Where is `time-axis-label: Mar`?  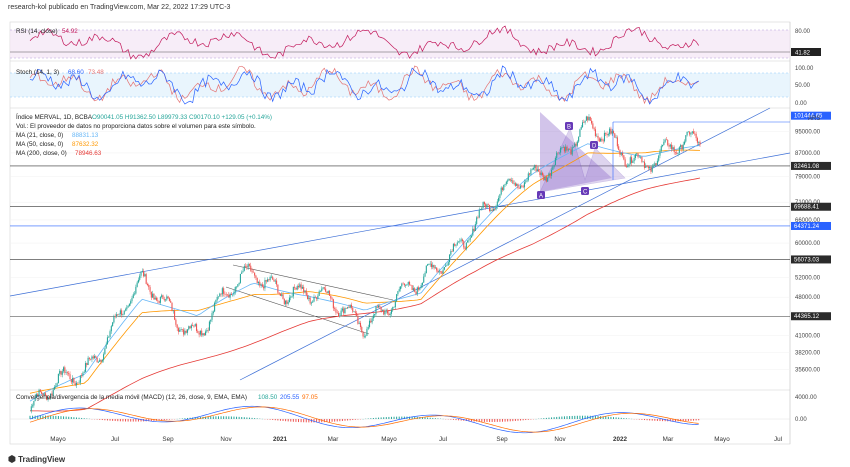
time-axis-label: Mar is located at coordinates (668, 439).